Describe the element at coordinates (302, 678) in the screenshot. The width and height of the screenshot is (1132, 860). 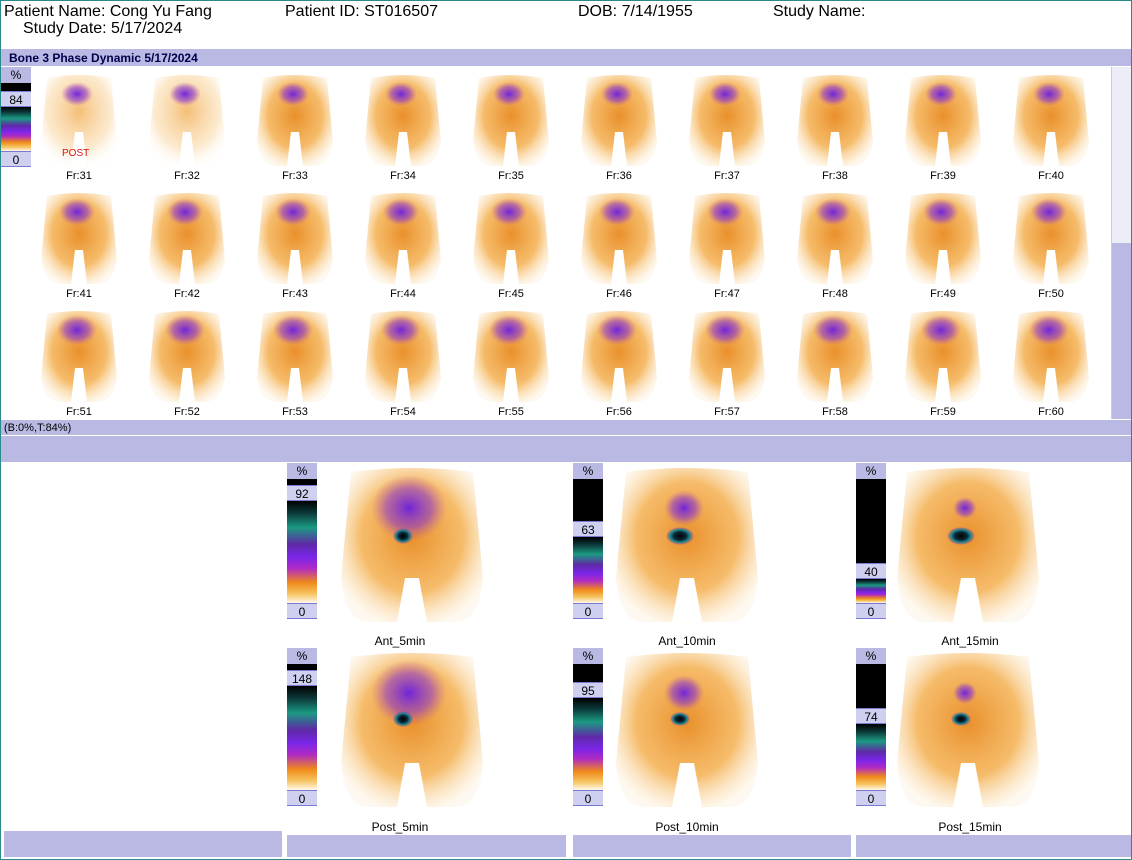
I see `scale-max-value: 148` at that location.